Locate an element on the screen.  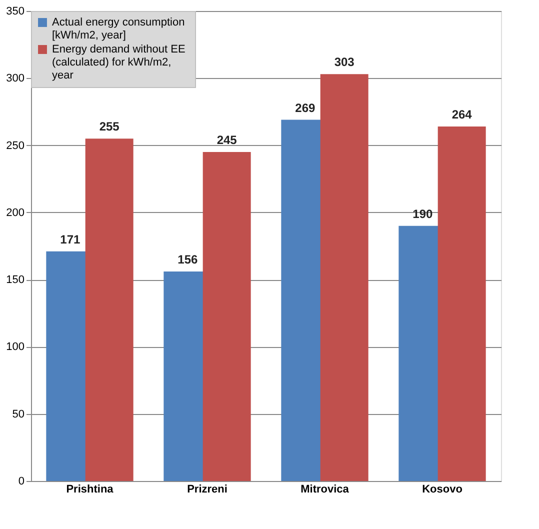
data-label: 245 is located at coordinates (227, 140).